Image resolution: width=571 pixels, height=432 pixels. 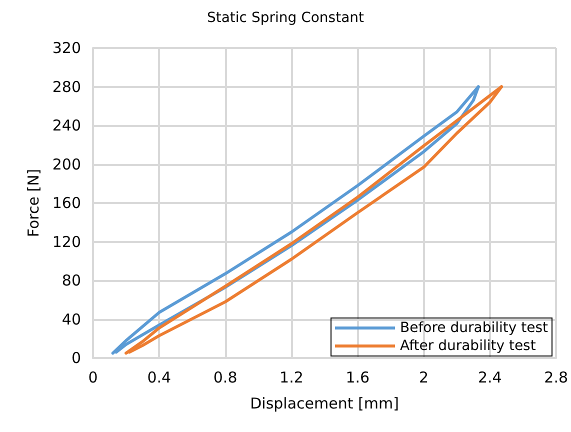 What do you see at coordinates (358, 377) in the screenshot?
I see `x-tick-label: 1.6` at bounding box center [358, 377].